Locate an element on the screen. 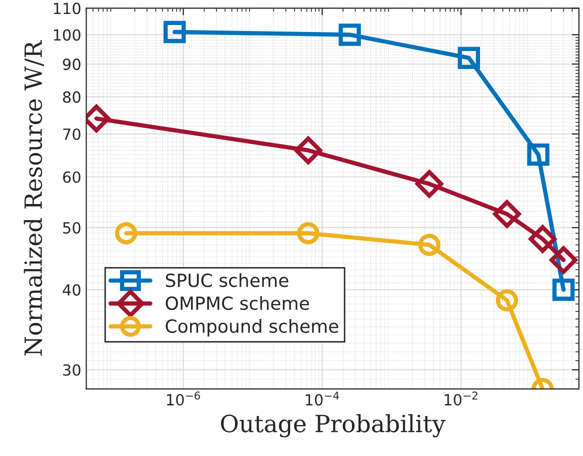 Image resolution: width=583 pixels, height=456 pixels. x-axis-title: Outage Probability is located at coordinates (333, 426).